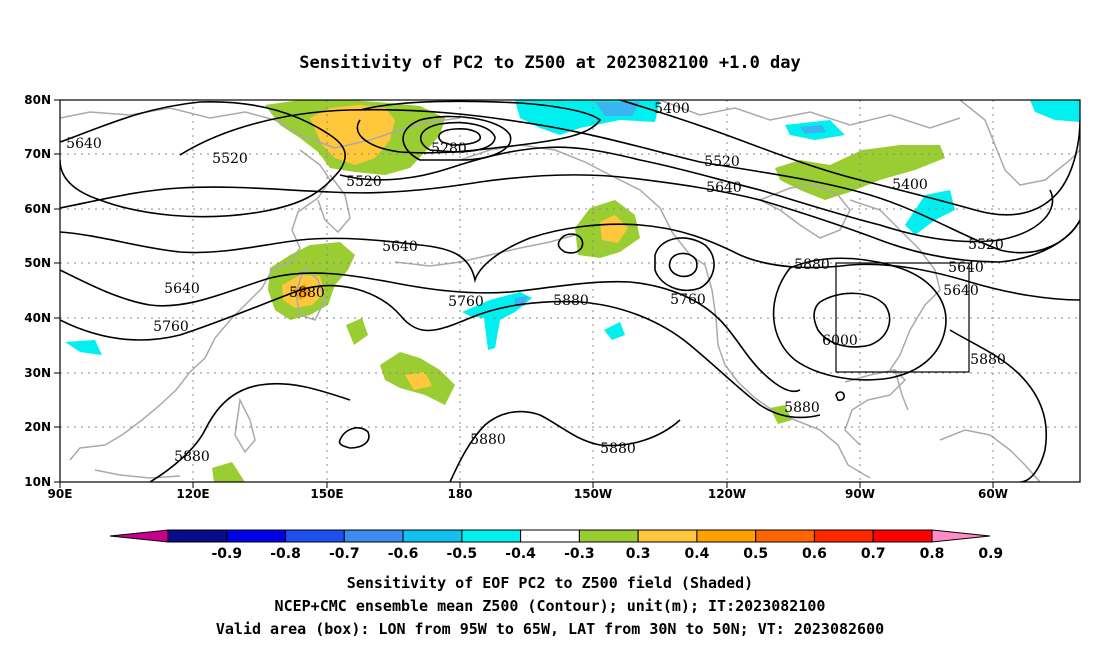  What do you see at coordinates (697, 554) in the screenshot?
I see `colorbar-label: 0.4` at bounding box center [697, 554].